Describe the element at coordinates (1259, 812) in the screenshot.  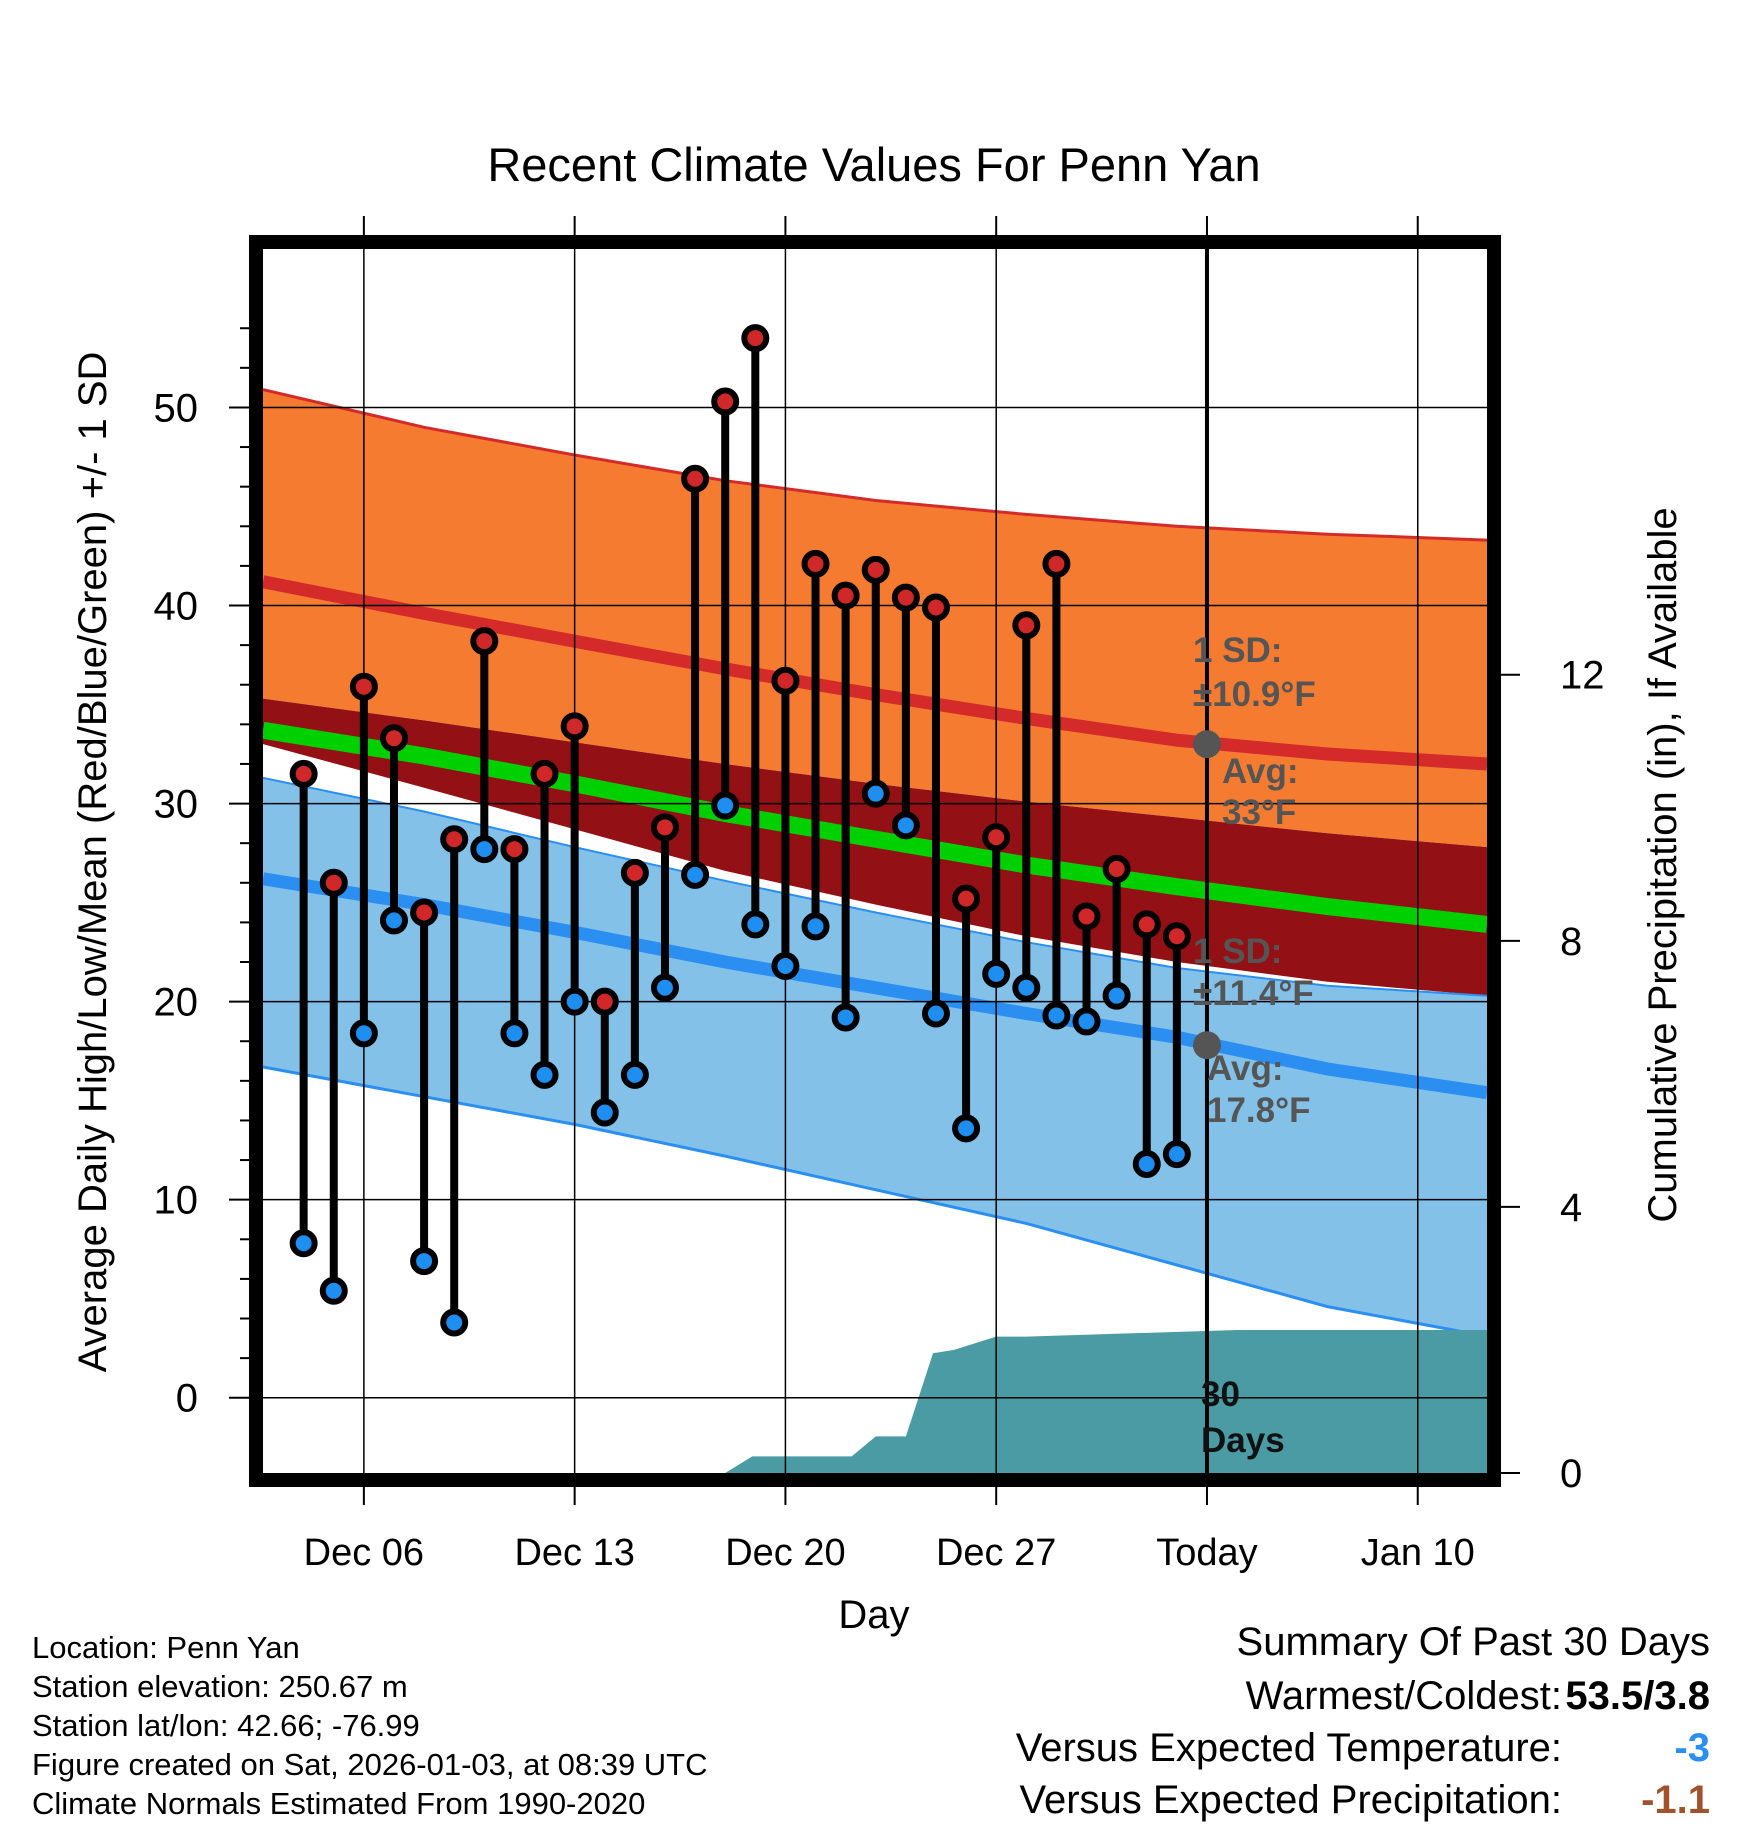
I see `high-avg-value: 33°F` at that location.